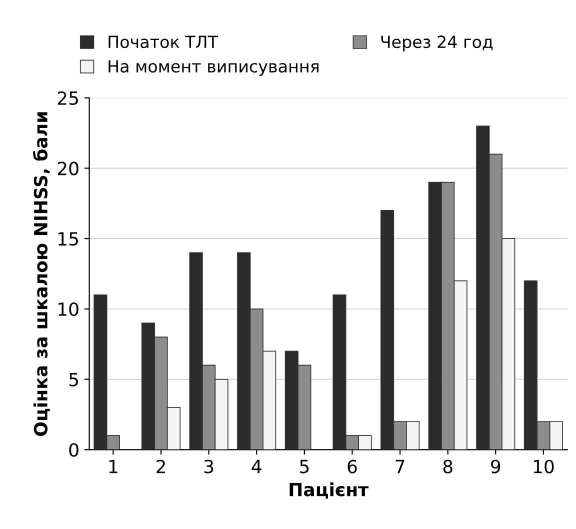 This screenshot has height=529, width=576. What do you see at coordinates (113, 467) in the screenshot?
I see `x-tick-label: 1` at bounding box center [113, 467].